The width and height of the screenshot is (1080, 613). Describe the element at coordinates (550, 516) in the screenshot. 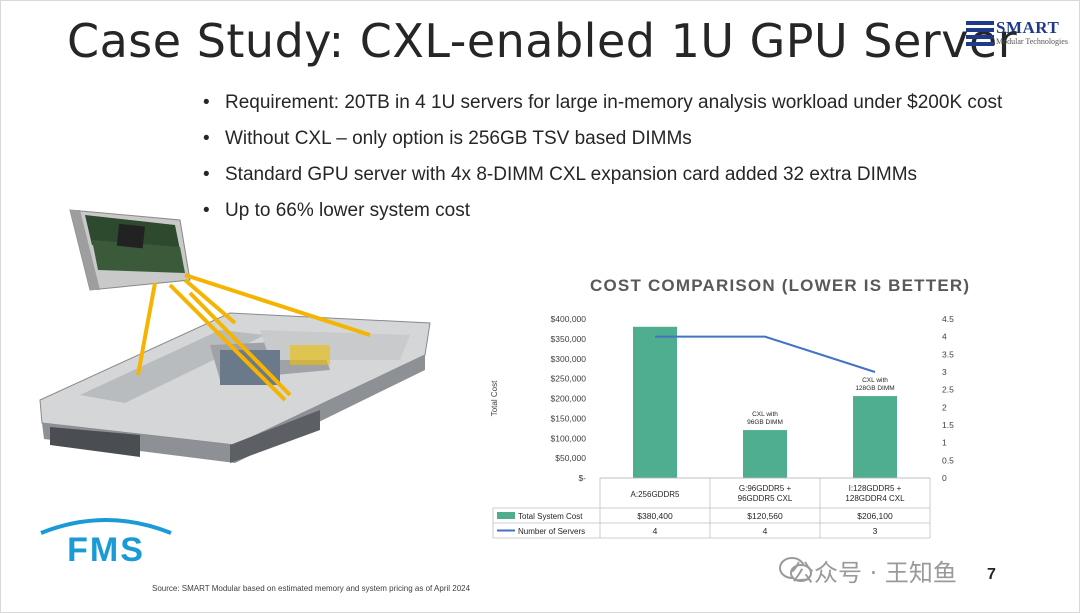

I see `legend-label-total-system-cost: Total System Cost` at that location.